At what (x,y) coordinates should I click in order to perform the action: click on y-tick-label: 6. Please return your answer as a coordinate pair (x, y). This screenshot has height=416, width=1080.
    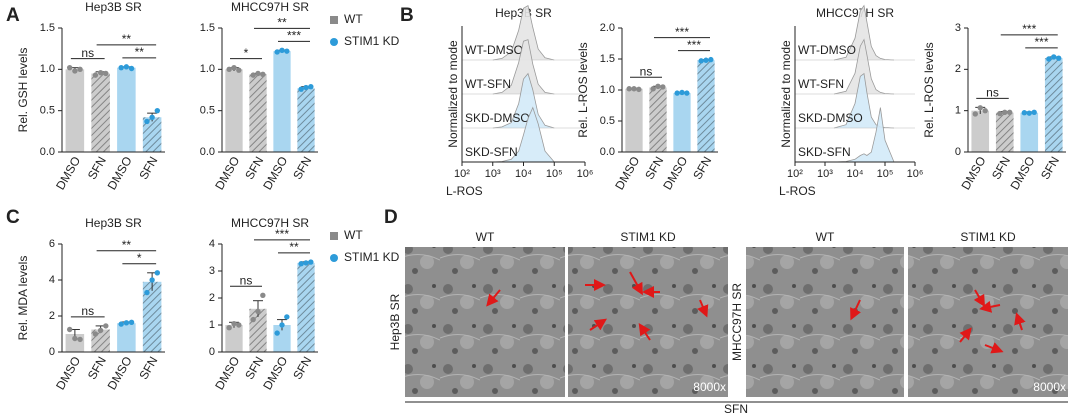
    Looking at the image, I should click on (52, 244).